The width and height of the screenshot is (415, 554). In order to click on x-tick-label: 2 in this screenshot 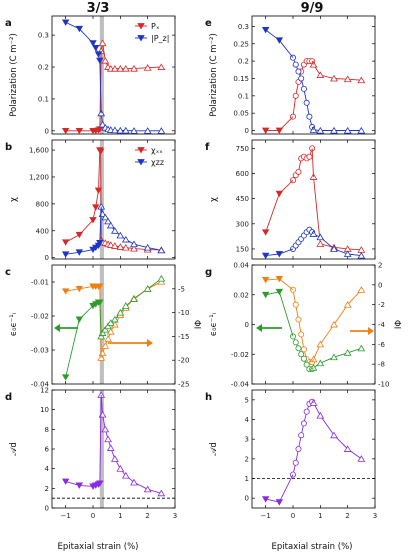, I will do `click(147, 516)`.